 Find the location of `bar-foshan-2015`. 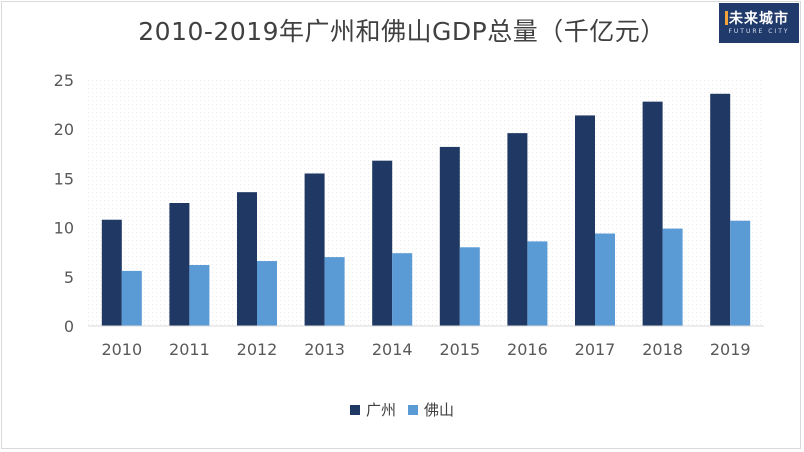

bar-foshan-2015 is located at coordinates (469, 286).